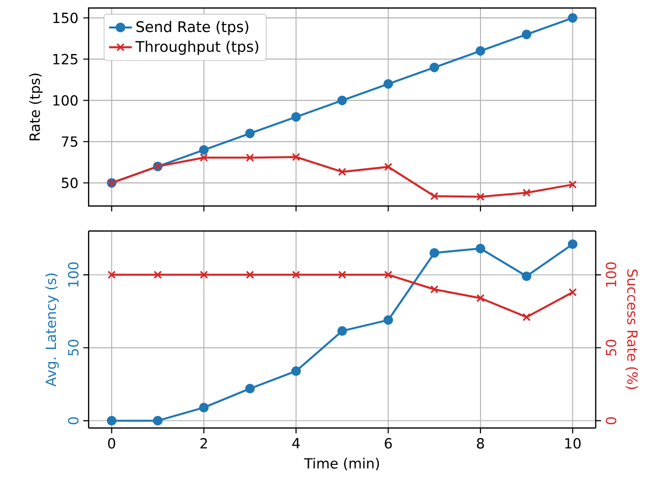 The height and width of the screenshot is (490, 652). What do you see at coordinates (573, 443) in the screenshot?
I see `x-tick-label: 10` at bounding box center [573, 443].